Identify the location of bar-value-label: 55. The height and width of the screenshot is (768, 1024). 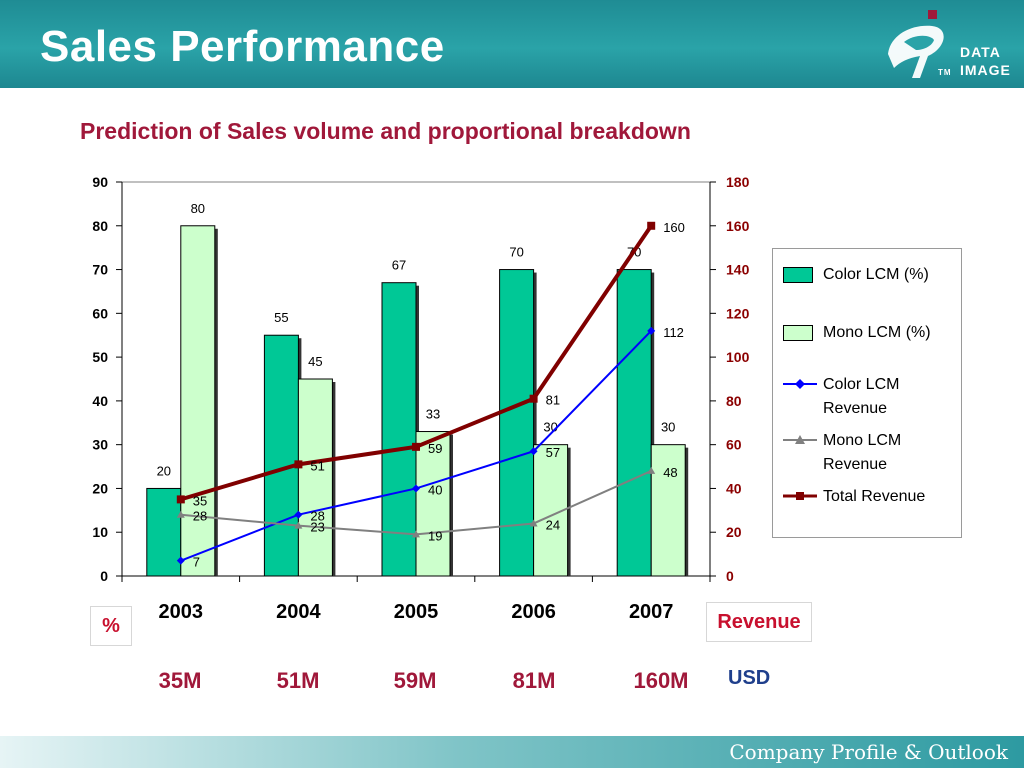
(281, 317).